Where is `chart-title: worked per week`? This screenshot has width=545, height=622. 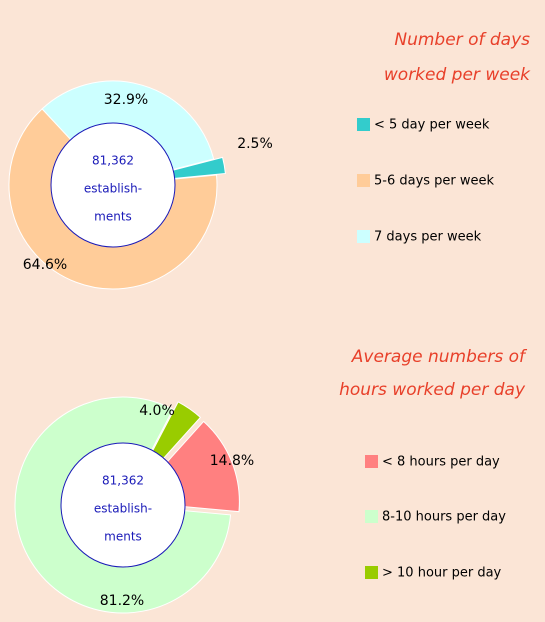 chart-title: worked per week is located at coordinates (457, 75).